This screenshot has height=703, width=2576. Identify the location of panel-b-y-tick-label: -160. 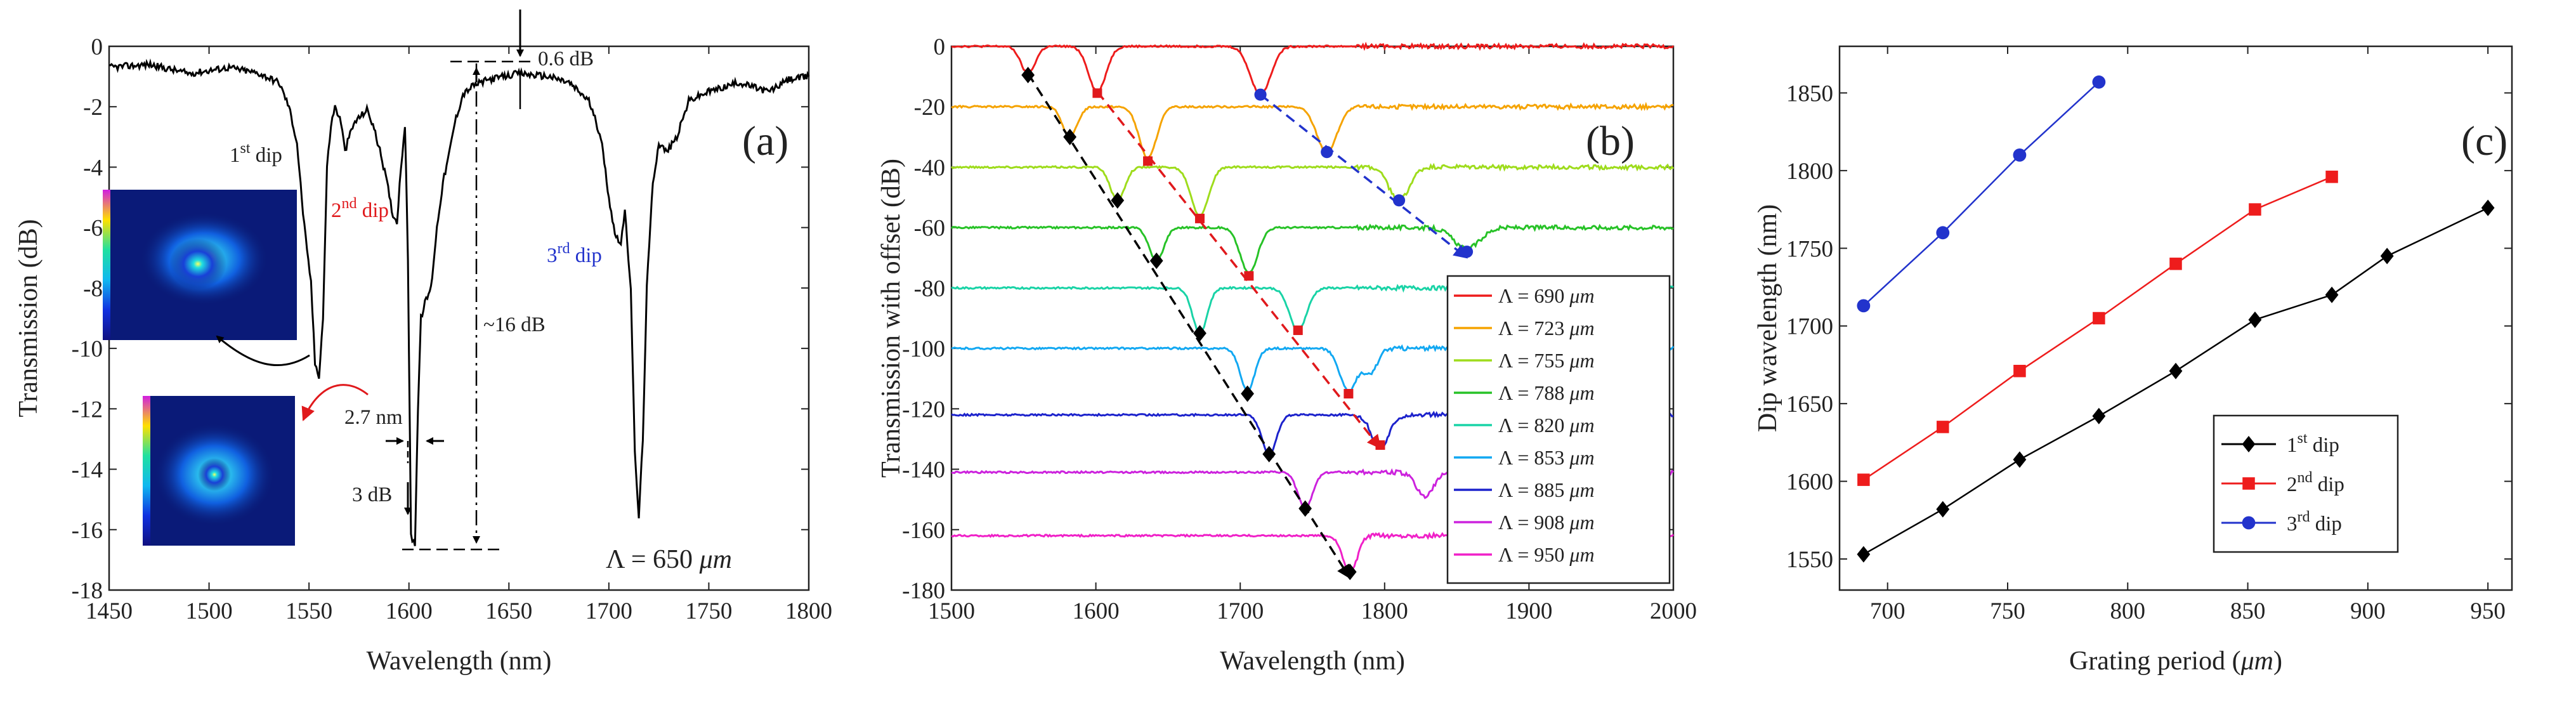
(924, 531).